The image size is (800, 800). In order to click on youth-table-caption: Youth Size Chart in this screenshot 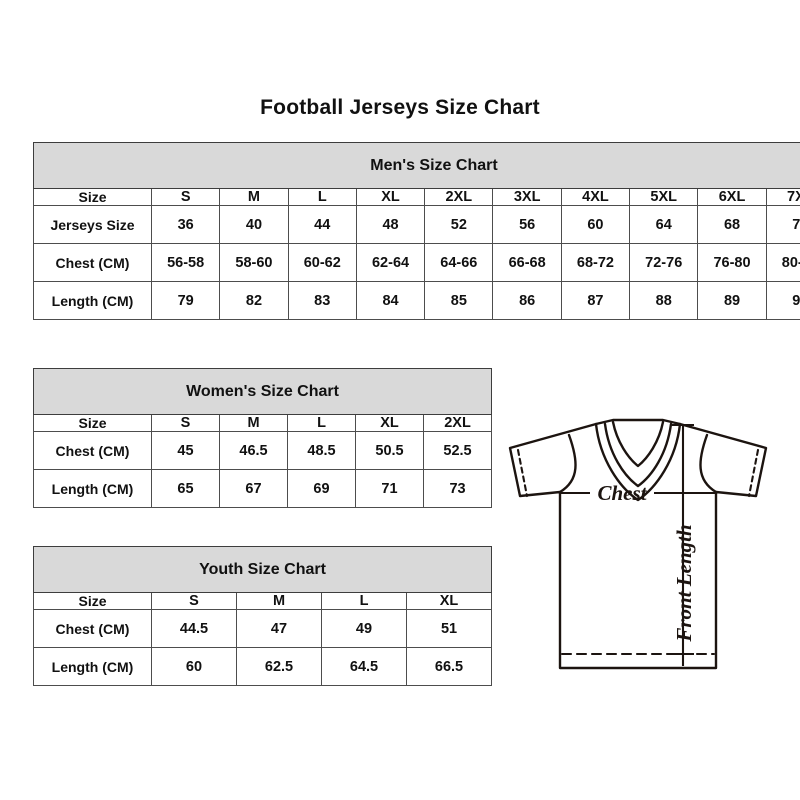, I will do `click(262, 569)`.